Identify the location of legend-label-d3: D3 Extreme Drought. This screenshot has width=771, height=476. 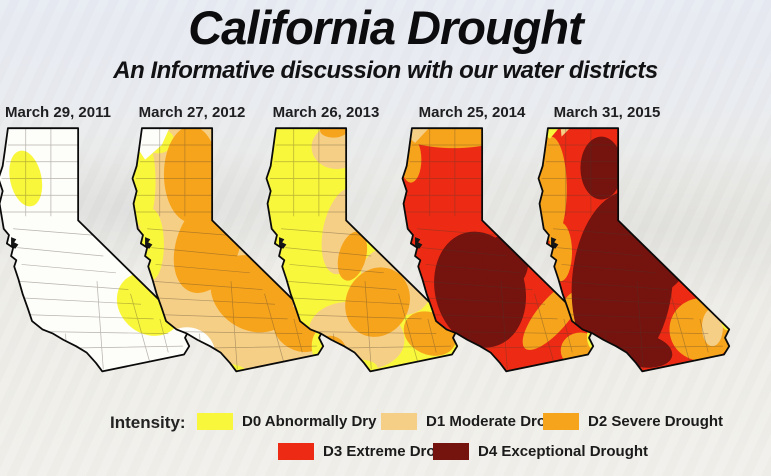
(396, 451).